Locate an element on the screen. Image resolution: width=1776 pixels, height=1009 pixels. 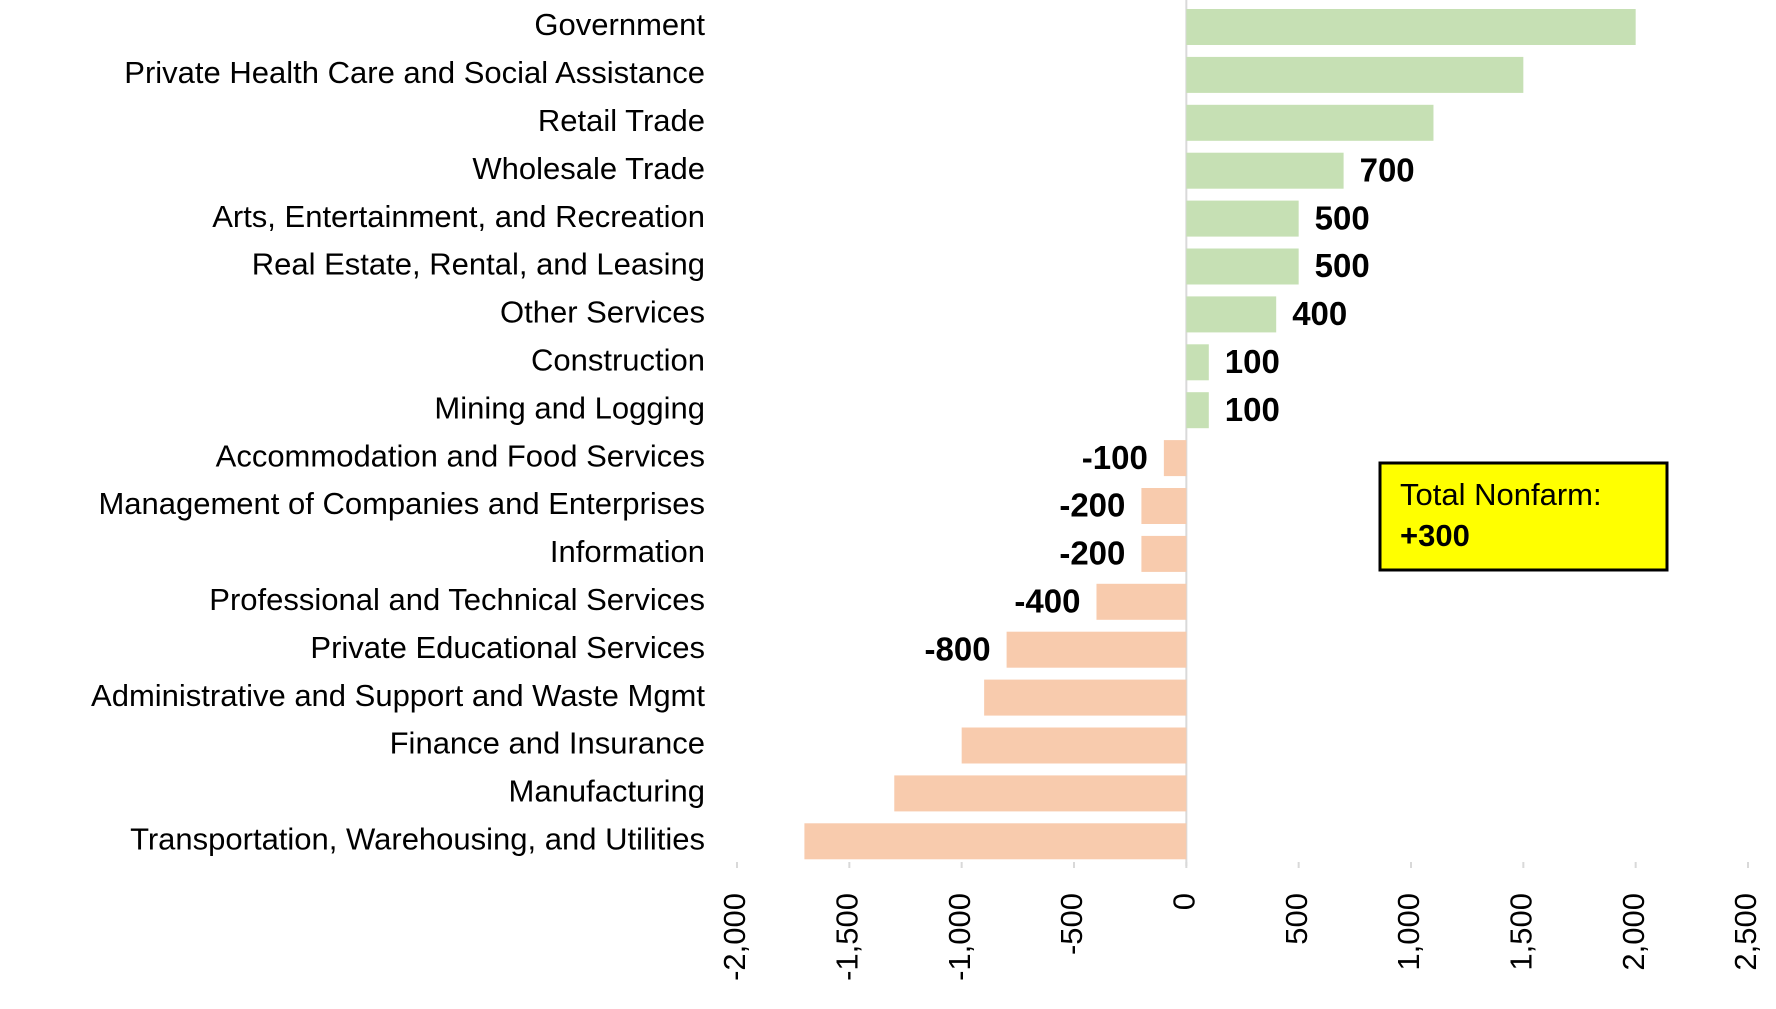
x-tick-label: -500 is located at coordinates (1071, 924).